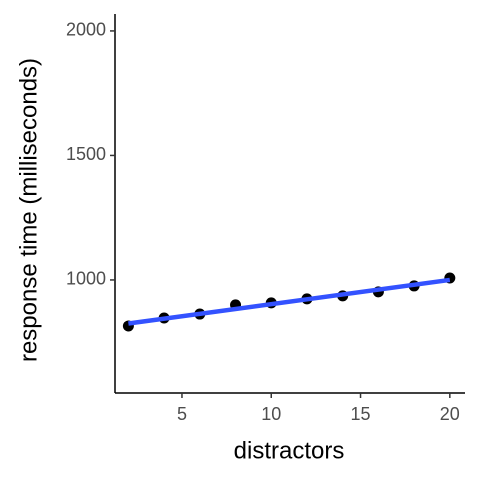 This screenshot has height=480, width=480. What do you see at coordinates (86, 279) in the screenshot?
I see `y-tick-label: 1000` at bounding box center [86, 279].